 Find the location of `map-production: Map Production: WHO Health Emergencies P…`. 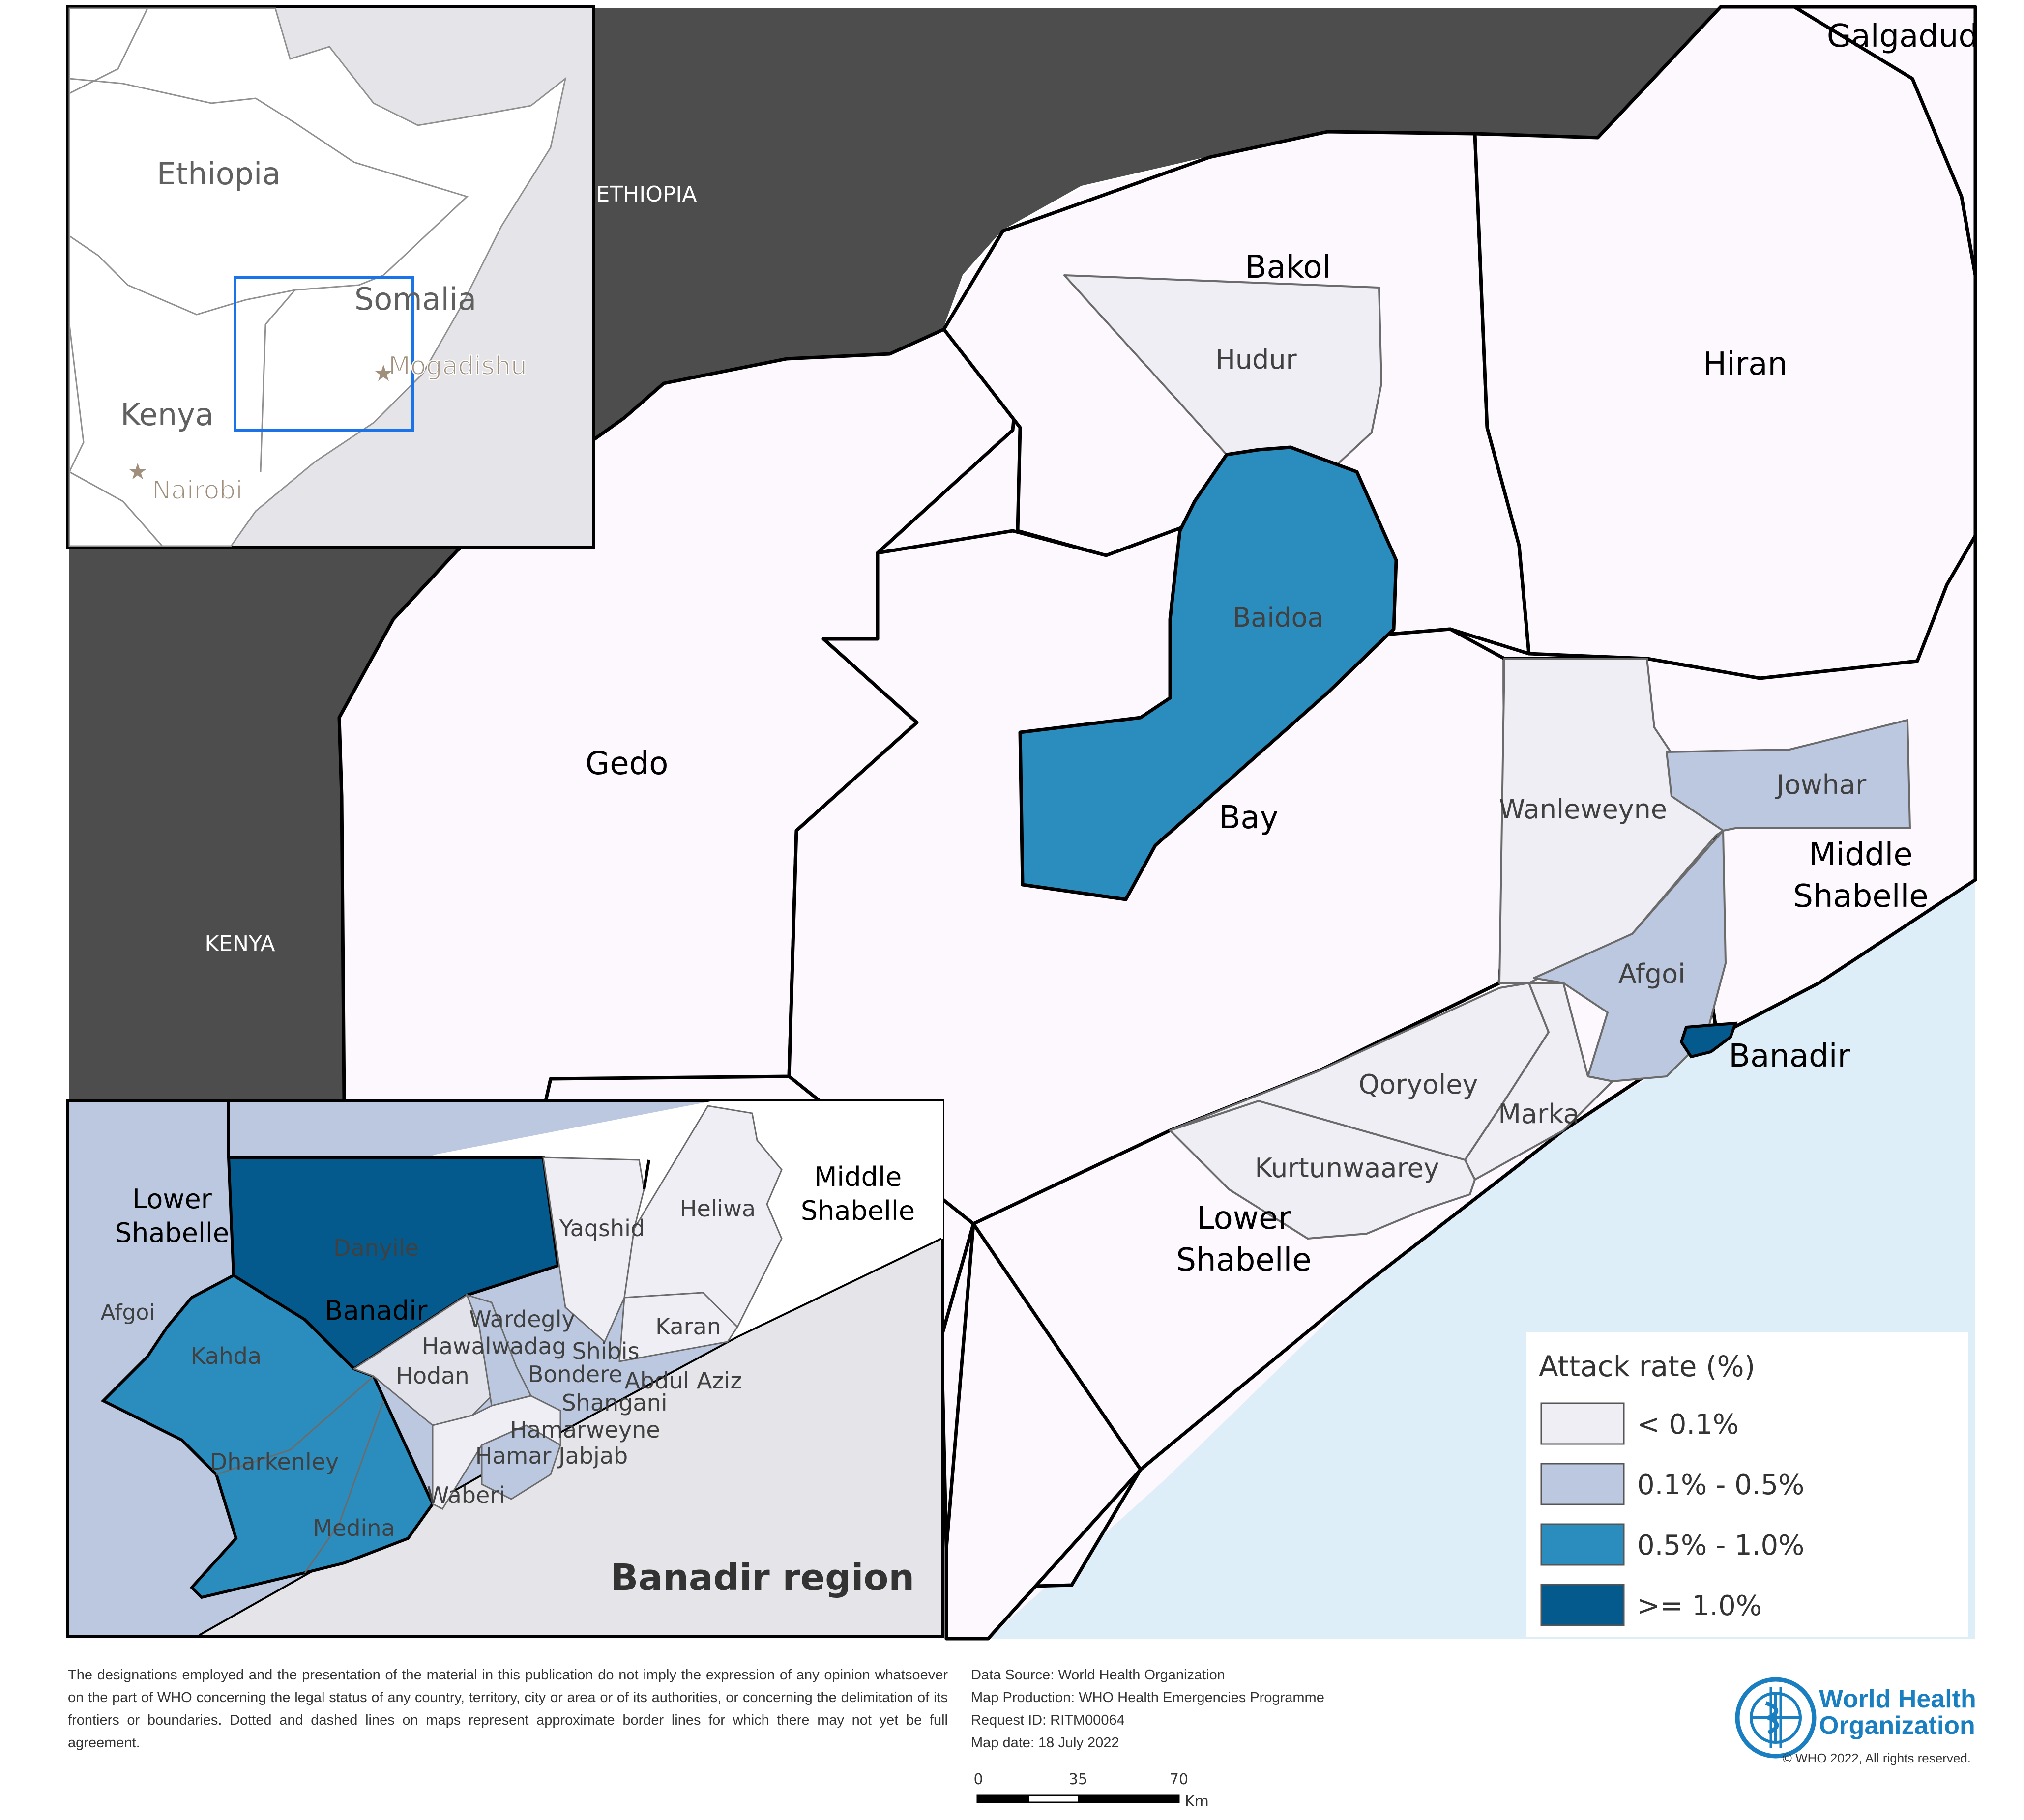

map-production: Map Production: WHO Health Emergencies P… is located at coordinates (1147, 1697).